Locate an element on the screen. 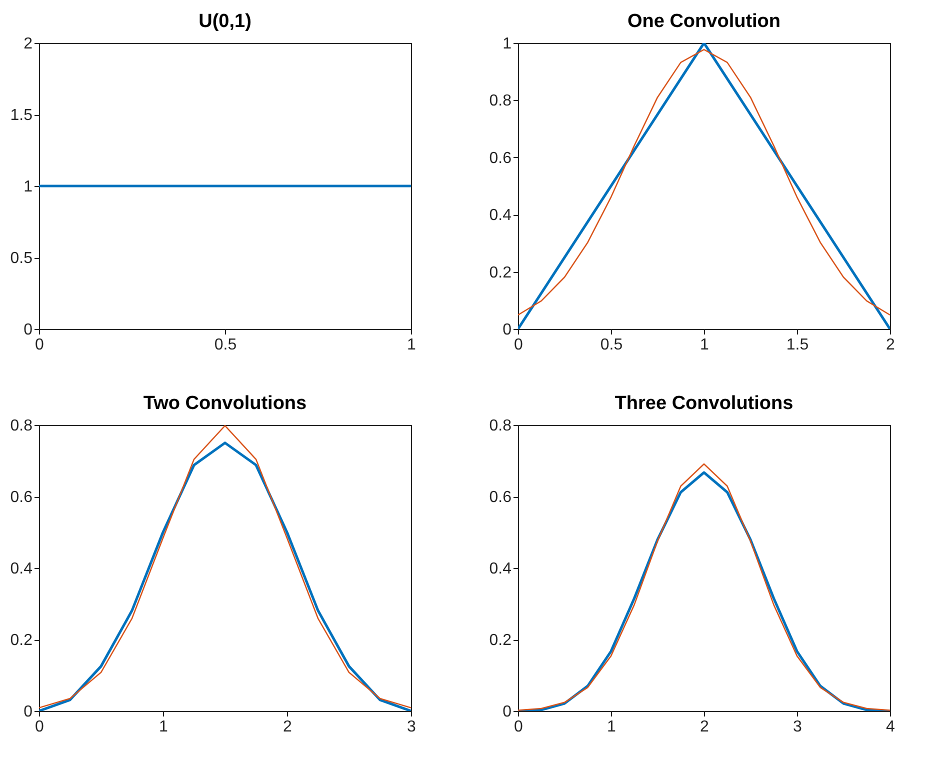 The height and width of the screenshot is (767, 933). x-tick-label: 4 is located at coordinates (891, 727).